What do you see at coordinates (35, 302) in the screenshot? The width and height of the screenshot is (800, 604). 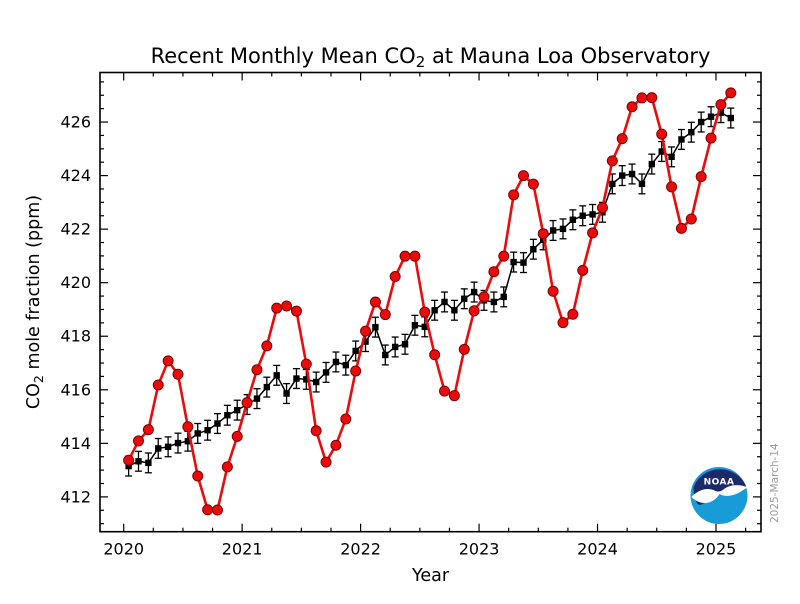 I see `y-axis-label: CO2 mole fraction (ppm)` at bounding box center [35, 302].